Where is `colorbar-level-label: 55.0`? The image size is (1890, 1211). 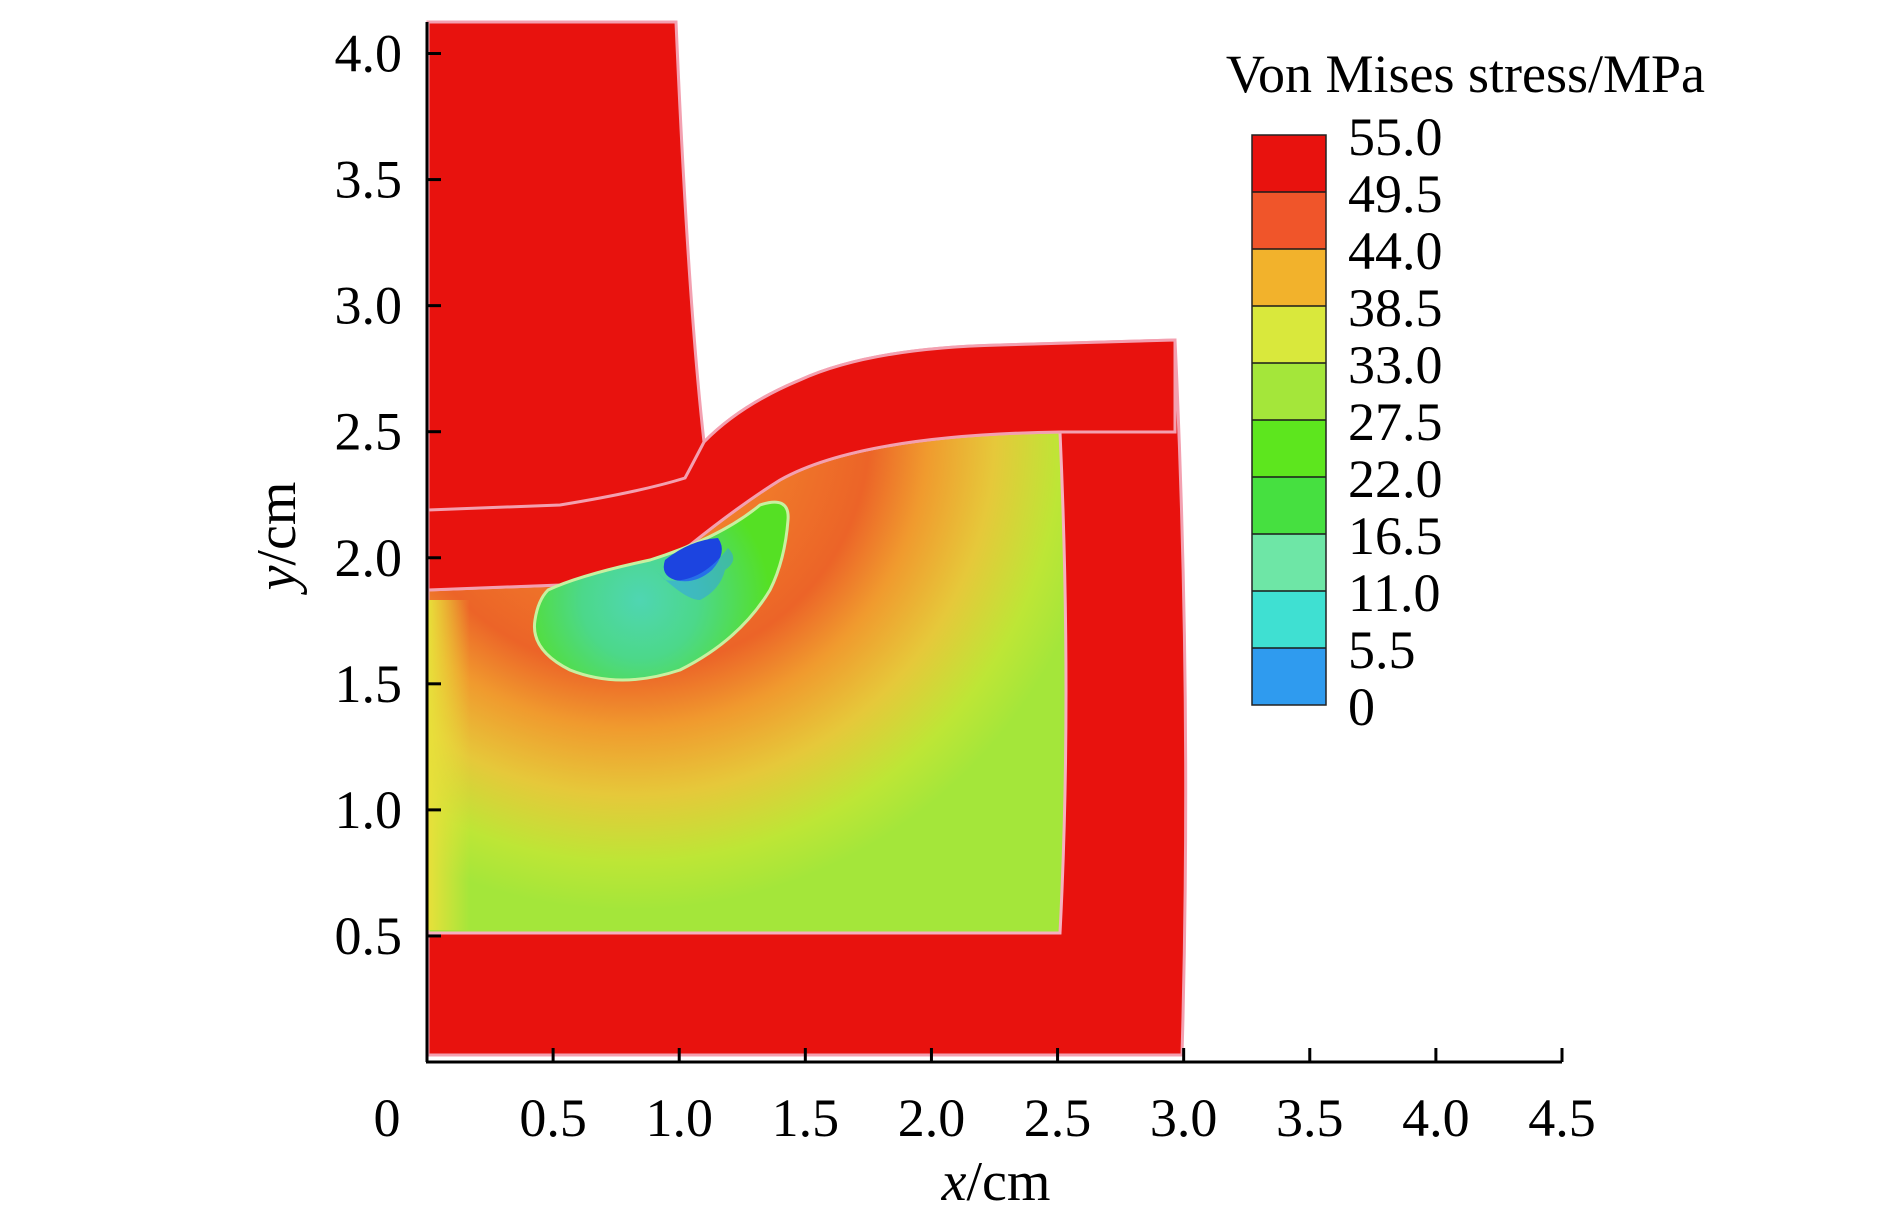 colorbar-level-label: 55.0 is located at coordinates (1395, 137).